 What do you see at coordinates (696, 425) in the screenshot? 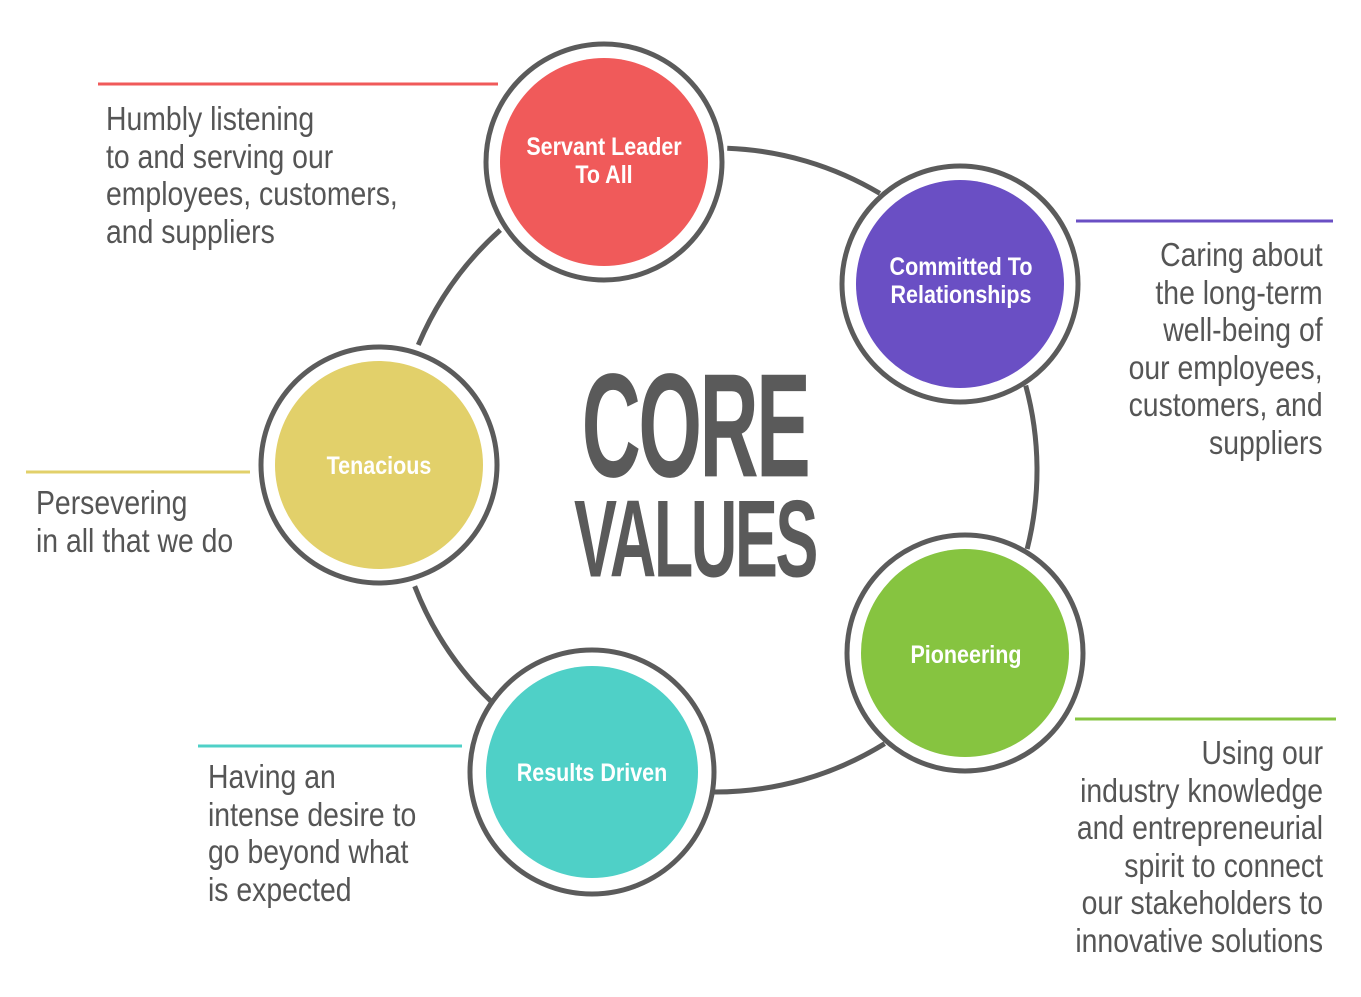
I see `title-core: CORE` at bounding box center [696, 425].